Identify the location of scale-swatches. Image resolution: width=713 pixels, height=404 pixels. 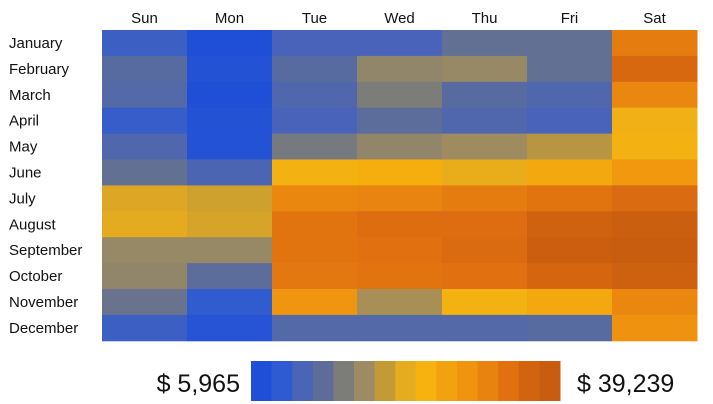
(406, 381).